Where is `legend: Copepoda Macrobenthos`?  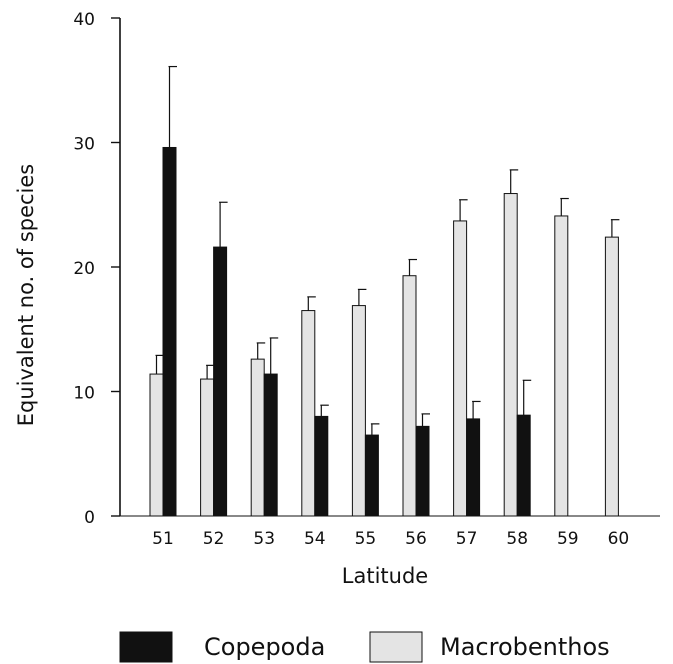 legend: Copepoda Macrobenthos is located at coordinates (364, 647).